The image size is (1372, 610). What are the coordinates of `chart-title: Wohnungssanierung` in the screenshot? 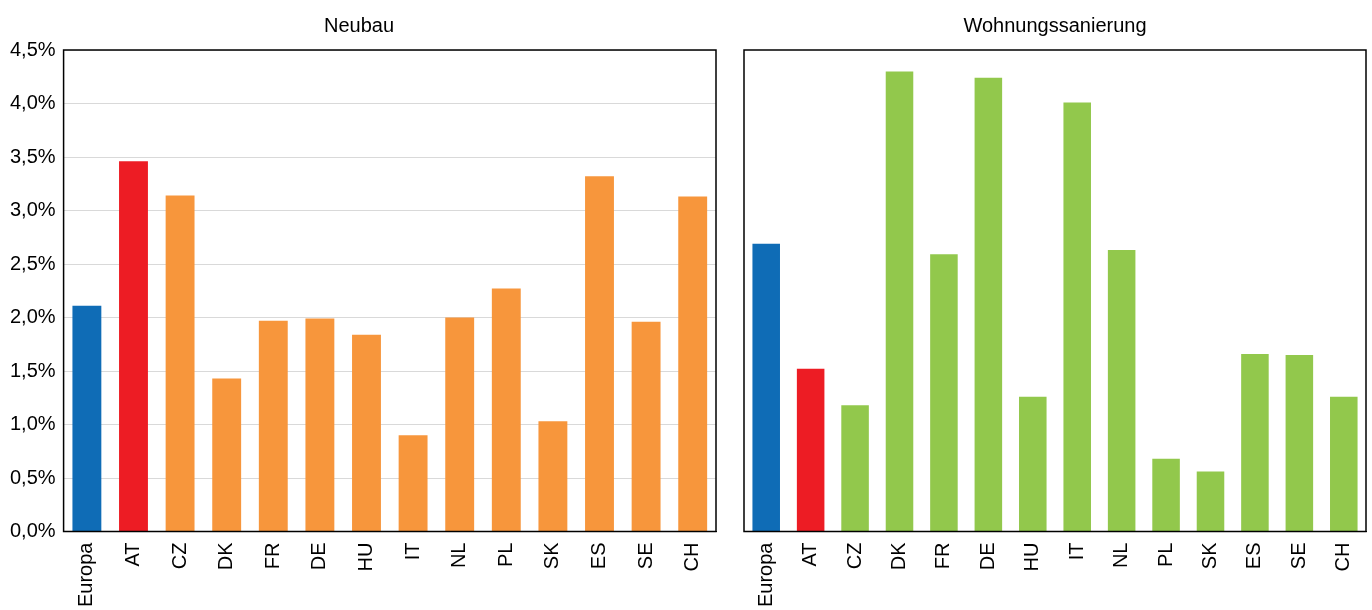 It's located at (1055, 24).